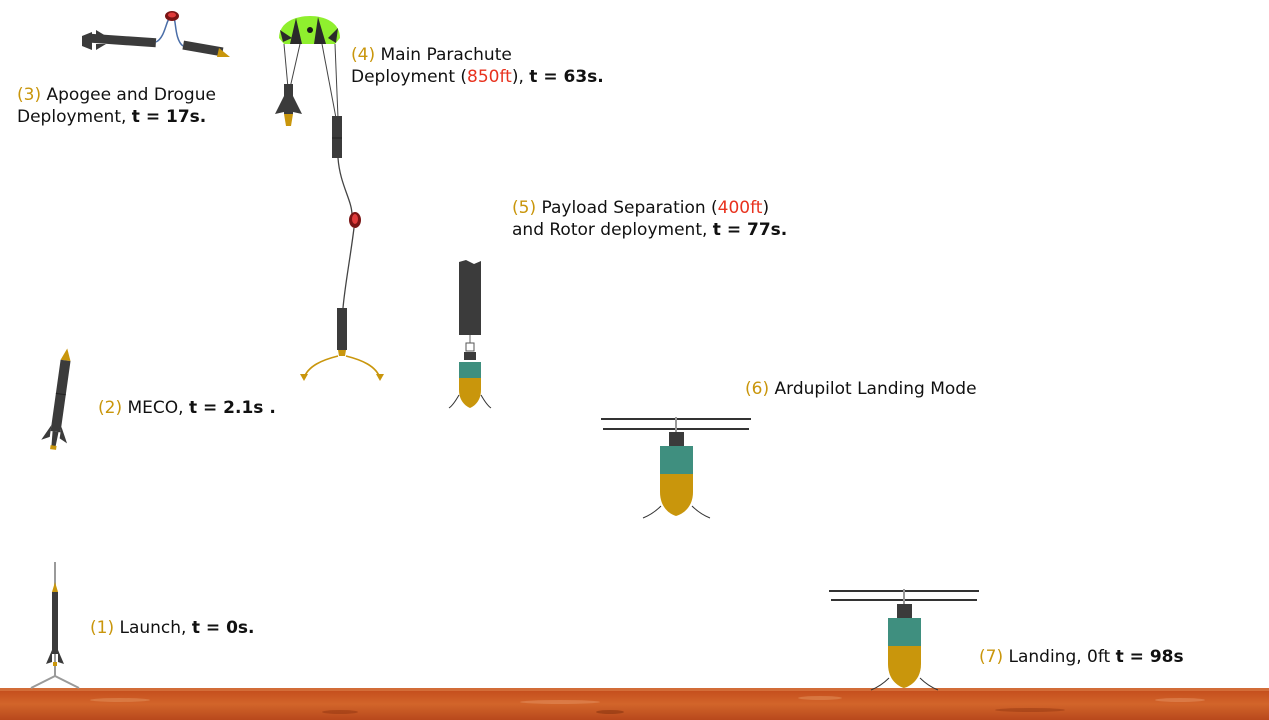 Image resolution: width=1269 pixels, height=720 pixels. What do you see at coordinates (489, 77) in the screenshot?
I see `stage-altitude: 850ft` at bounding box center [489, 77].